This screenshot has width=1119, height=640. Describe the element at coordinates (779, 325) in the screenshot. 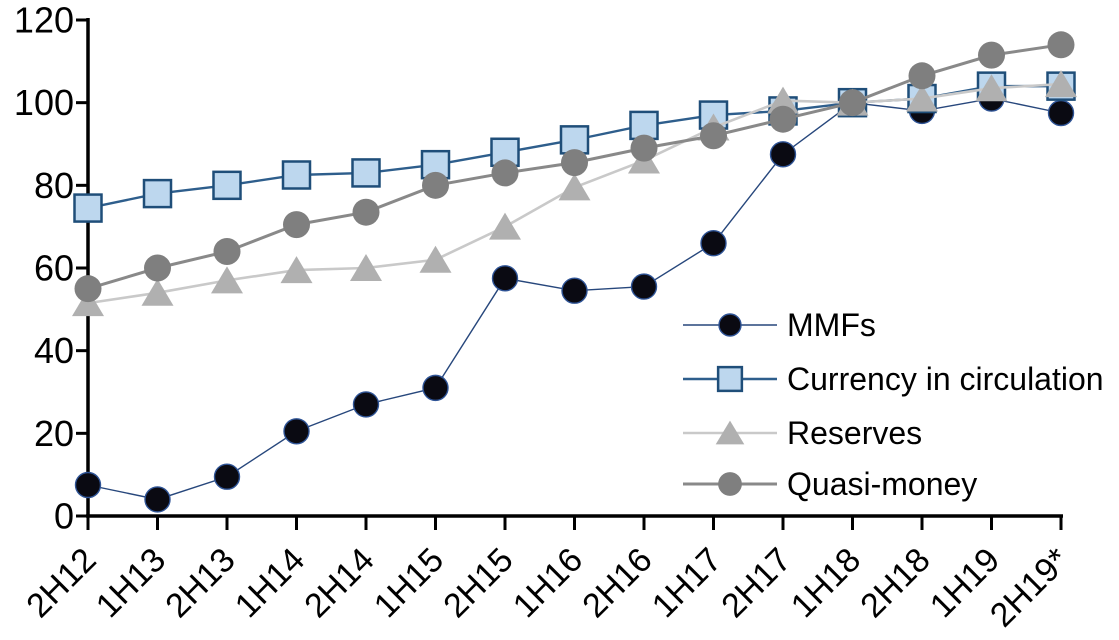

I see `legend-item-mmfs: MMFs` at that location.